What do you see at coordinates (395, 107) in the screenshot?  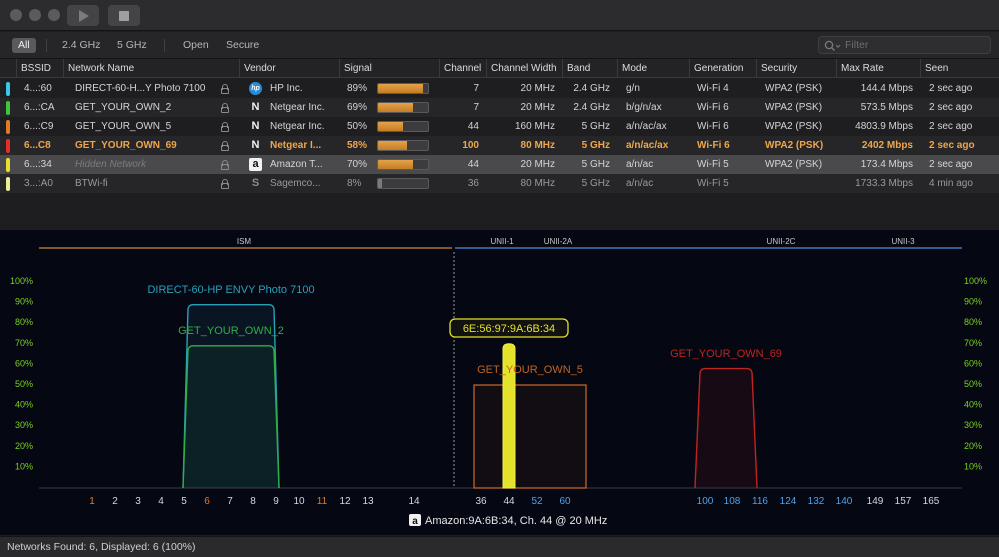 I see `signal-strength-fill` at bounding box center [395, 107].